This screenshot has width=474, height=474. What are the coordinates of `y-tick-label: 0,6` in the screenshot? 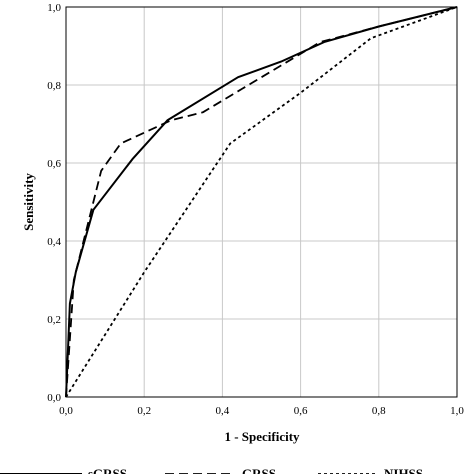 It's located at (54, 164).